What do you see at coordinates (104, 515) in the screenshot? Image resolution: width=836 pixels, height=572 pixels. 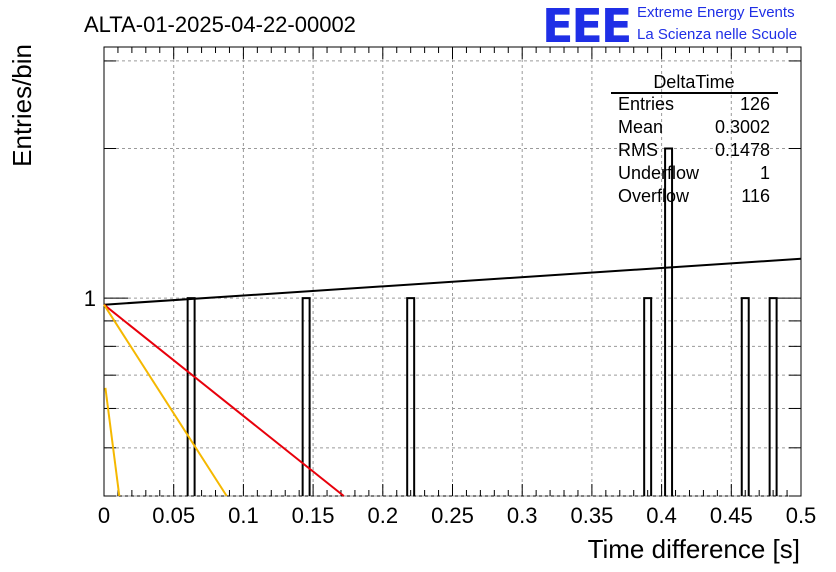 I see `x-tick-label: 0` at bounding box center [104, 515].